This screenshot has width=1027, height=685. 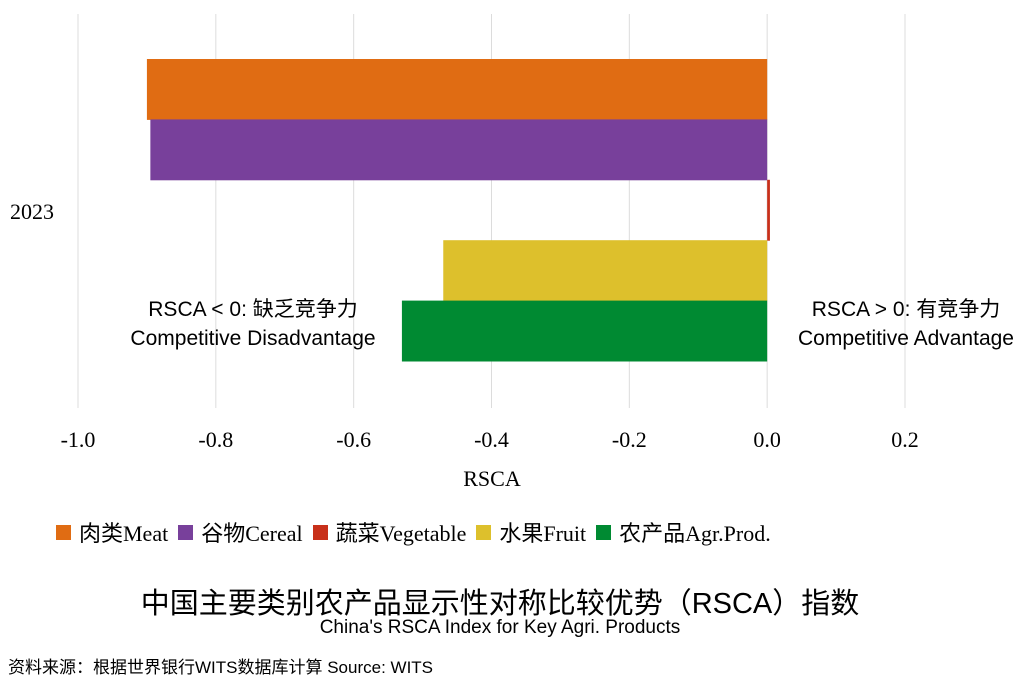 I want to click on source-note: 资料来源：根据世界银行WITS数据库计算 Source: WITS, so click(x=221, y=667).